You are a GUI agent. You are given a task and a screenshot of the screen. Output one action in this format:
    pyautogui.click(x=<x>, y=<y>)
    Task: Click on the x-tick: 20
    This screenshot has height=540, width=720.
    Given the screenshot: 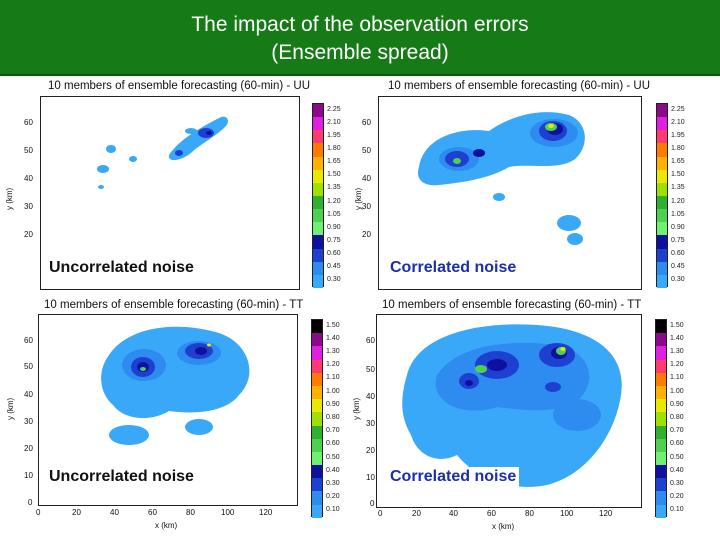 What is the action you would take?
    pyautogui.click(x=416, y=513)
    